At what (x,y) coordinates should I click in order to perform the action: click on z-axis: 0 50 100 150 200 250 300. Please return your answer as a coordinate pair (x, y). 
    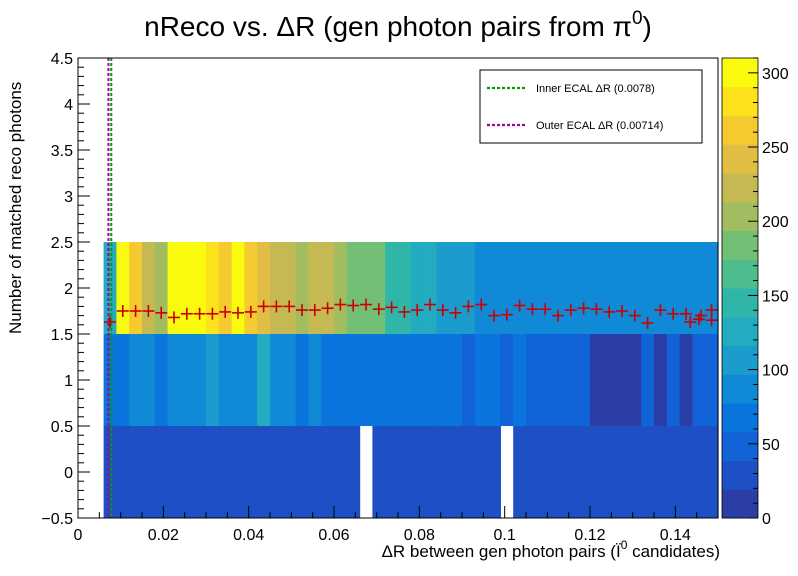
    Looking at the image, I should click on (768, 292).